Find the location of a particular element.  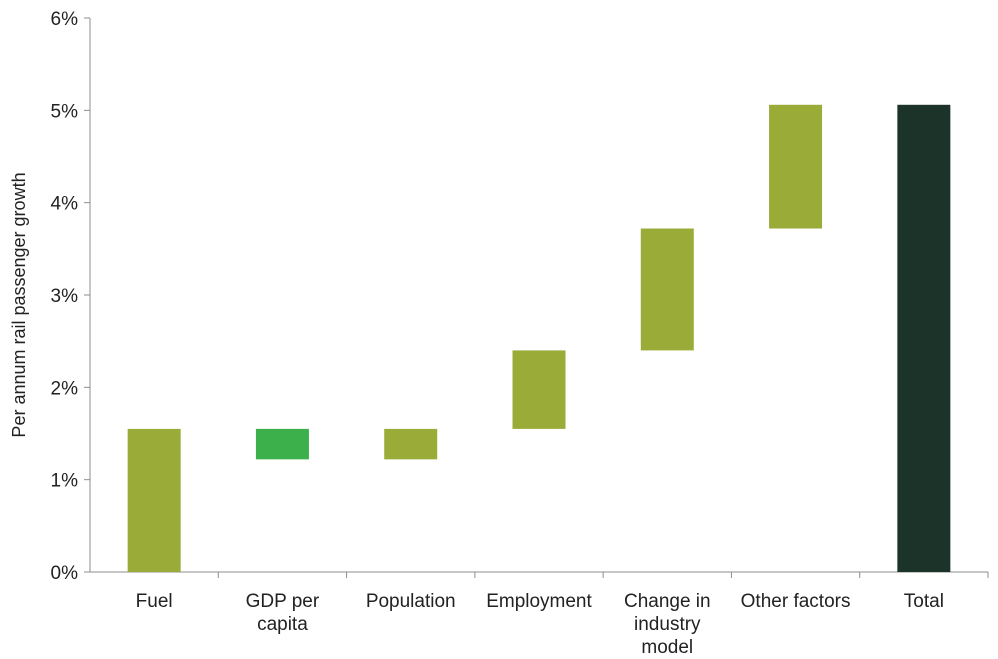

x-category-label: industry is located at coordinates (667, 624).